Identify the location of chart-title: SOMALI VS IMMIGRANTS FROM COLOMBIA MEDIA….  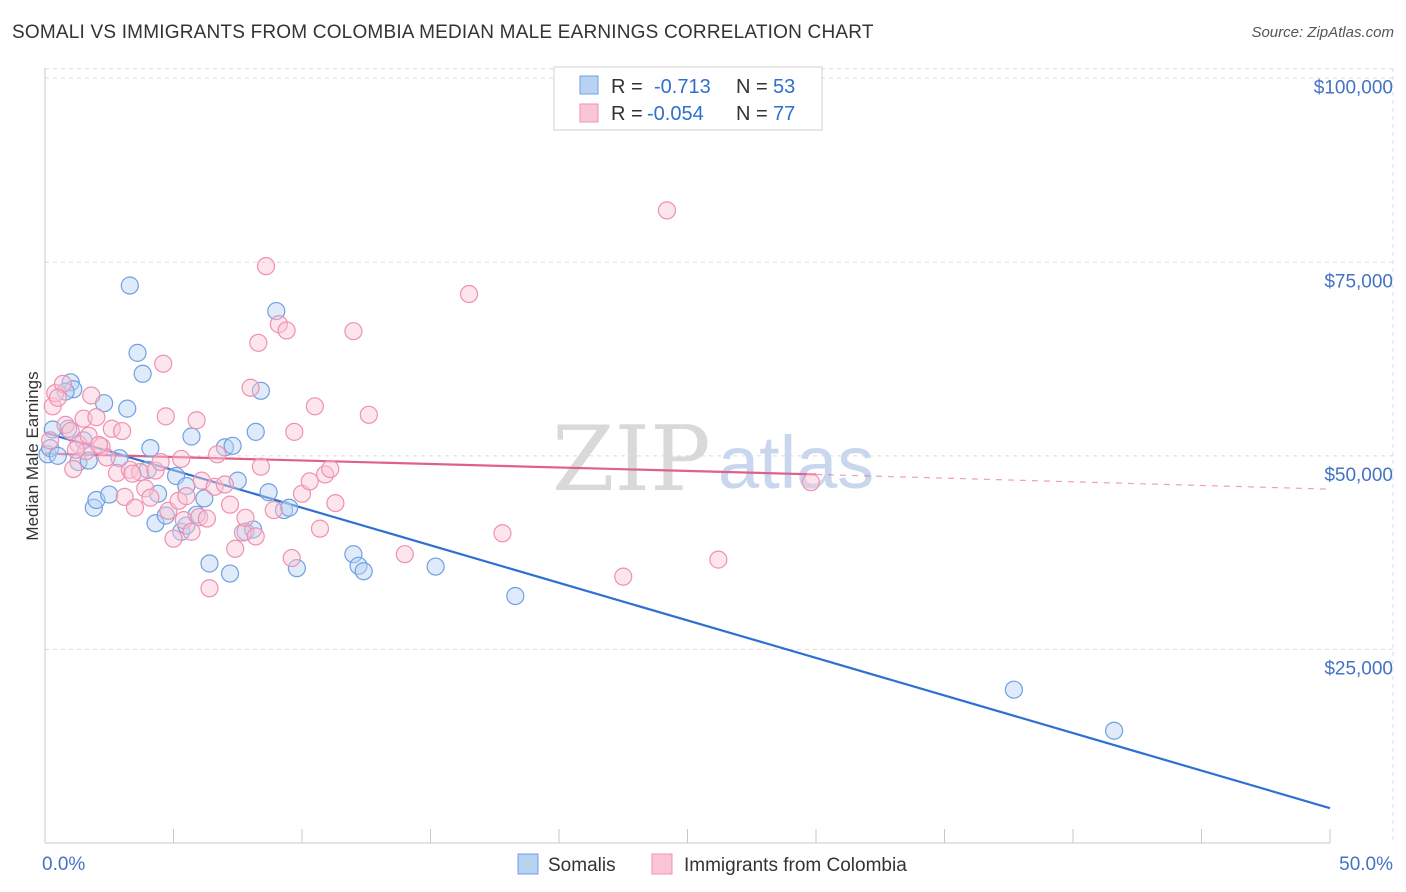
(443, 32).